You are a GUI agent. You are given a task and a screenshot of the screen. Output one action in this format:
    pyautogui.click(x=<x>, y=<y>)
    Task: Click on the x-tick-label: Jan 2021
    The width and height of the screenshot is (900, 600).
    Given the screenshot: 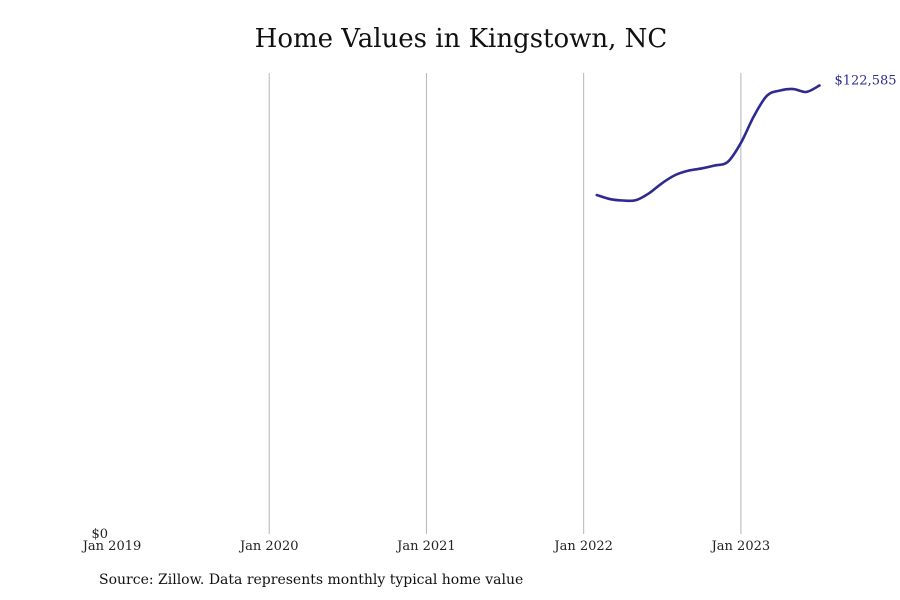 What is the action you would take?
    pyautogui.click(x=425, y=546)
    